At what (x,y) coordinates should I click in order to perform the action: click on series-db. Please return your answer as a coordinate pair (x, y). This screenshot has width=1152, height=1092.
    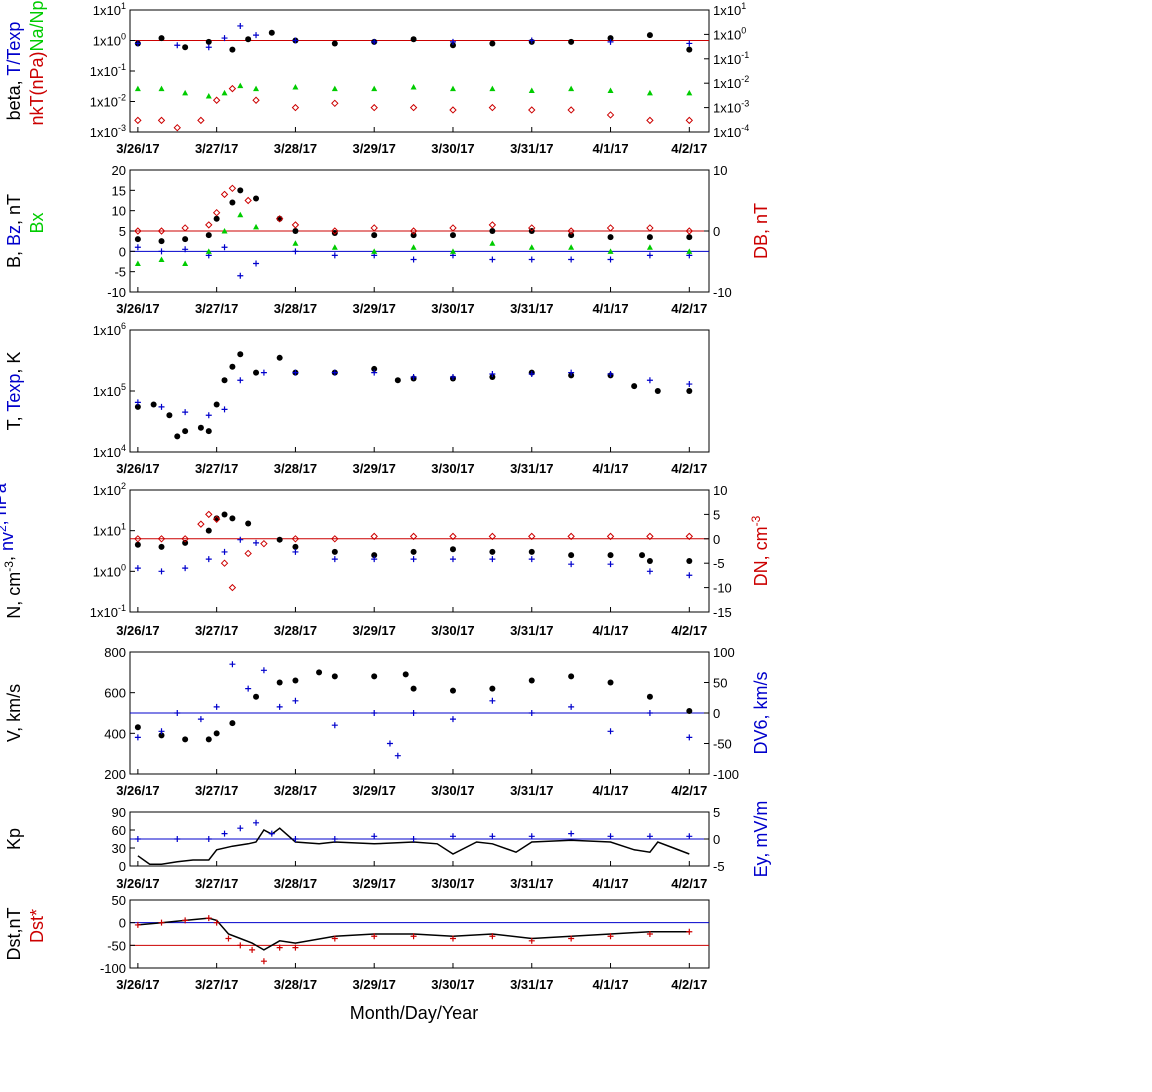
    Looking at the image, I should click on (414, 209).